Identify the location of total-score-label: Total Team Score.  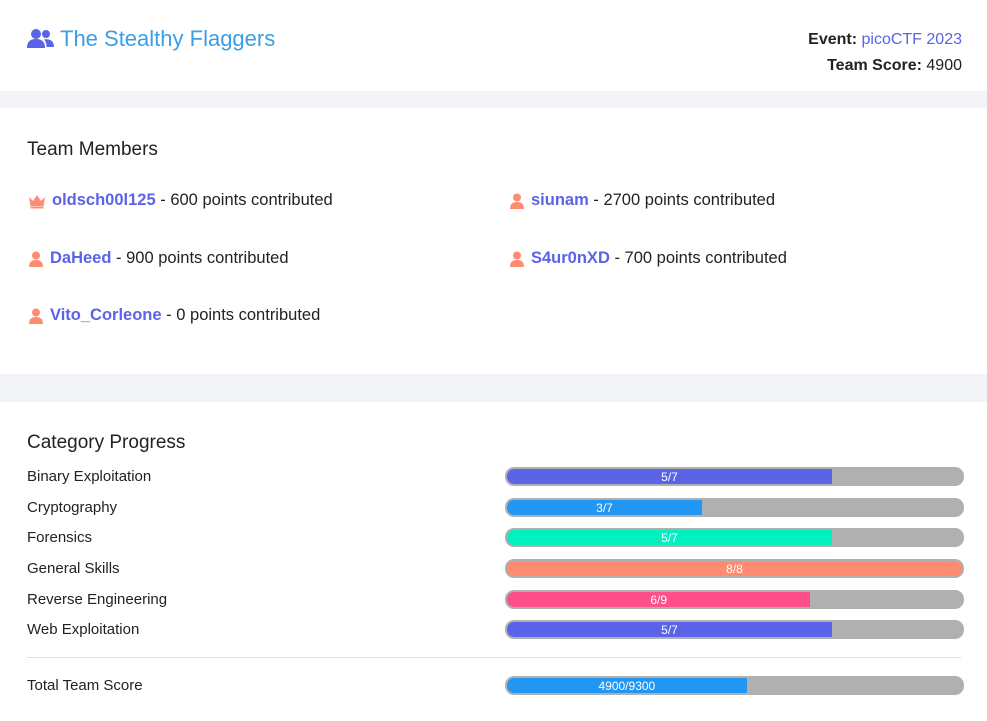
(85, 685).